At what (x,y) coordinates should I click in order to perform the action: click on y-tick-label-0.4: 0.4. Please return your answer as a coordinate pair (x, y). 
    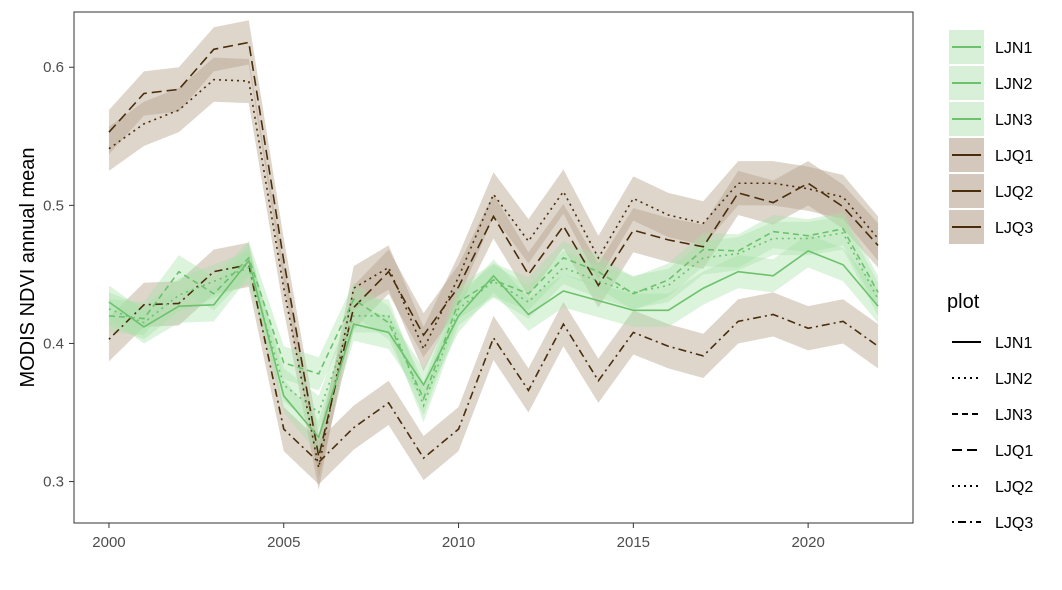
    Looking at the image, I should click on (53, 343).